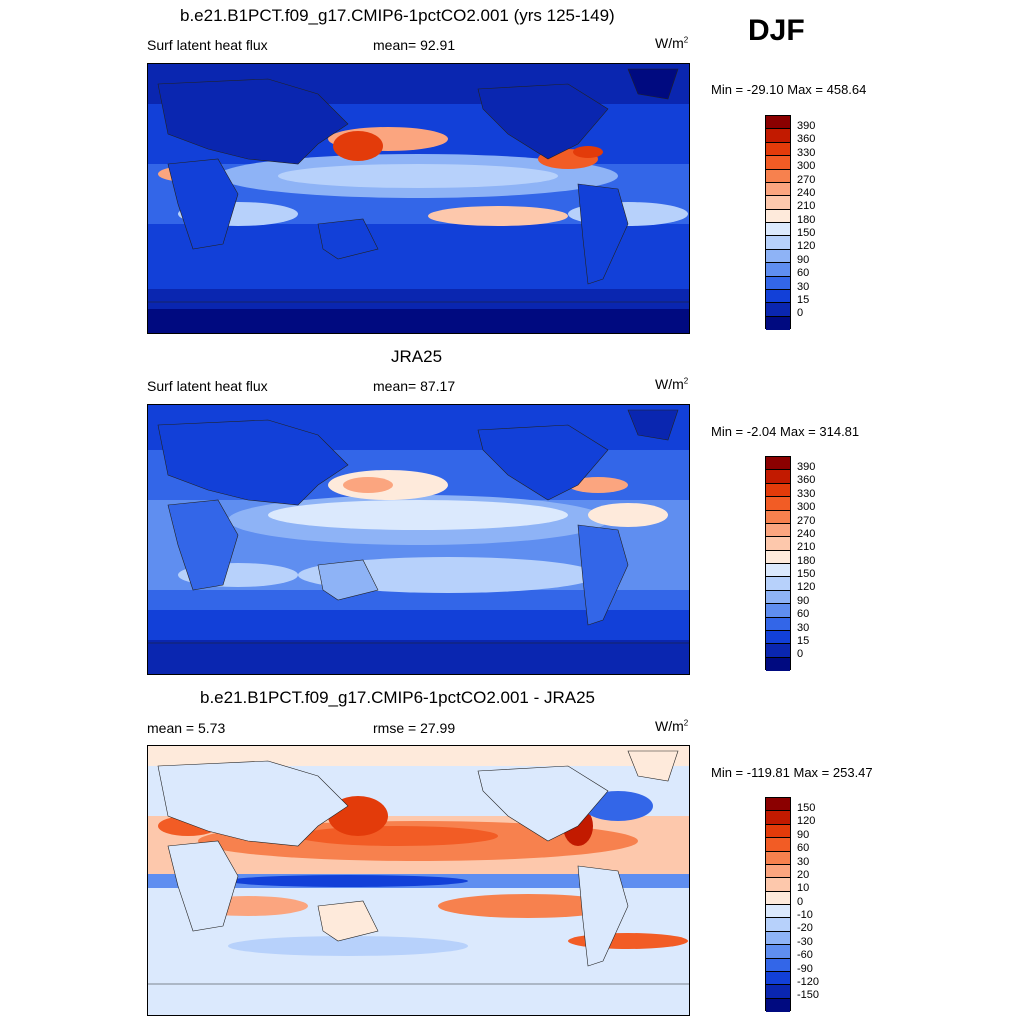 The image size is (1024, 1024). Describe the element at coordinates (808, 995) in the screenshot. I see `colorbar-tick-label: -150` at that location.